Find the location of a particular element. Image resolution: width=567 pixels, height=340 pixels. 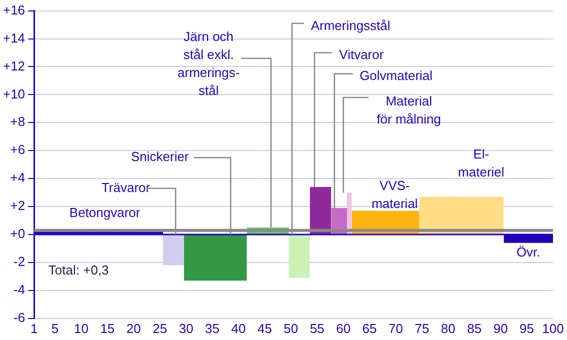

x-tick-label: 85 is located at coordinates (474, 328).